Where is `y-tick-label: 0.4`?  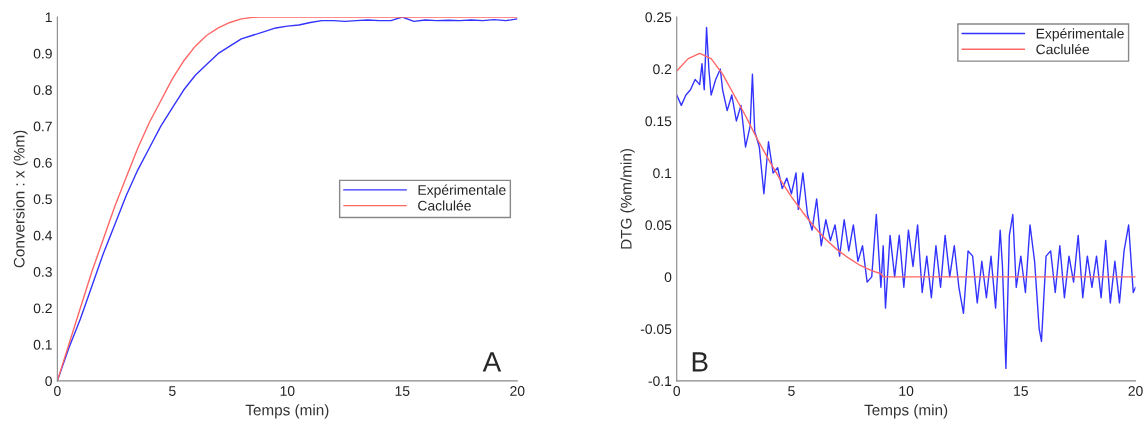
y-tick-label: 0.4 is located at coordinates (43, 235).